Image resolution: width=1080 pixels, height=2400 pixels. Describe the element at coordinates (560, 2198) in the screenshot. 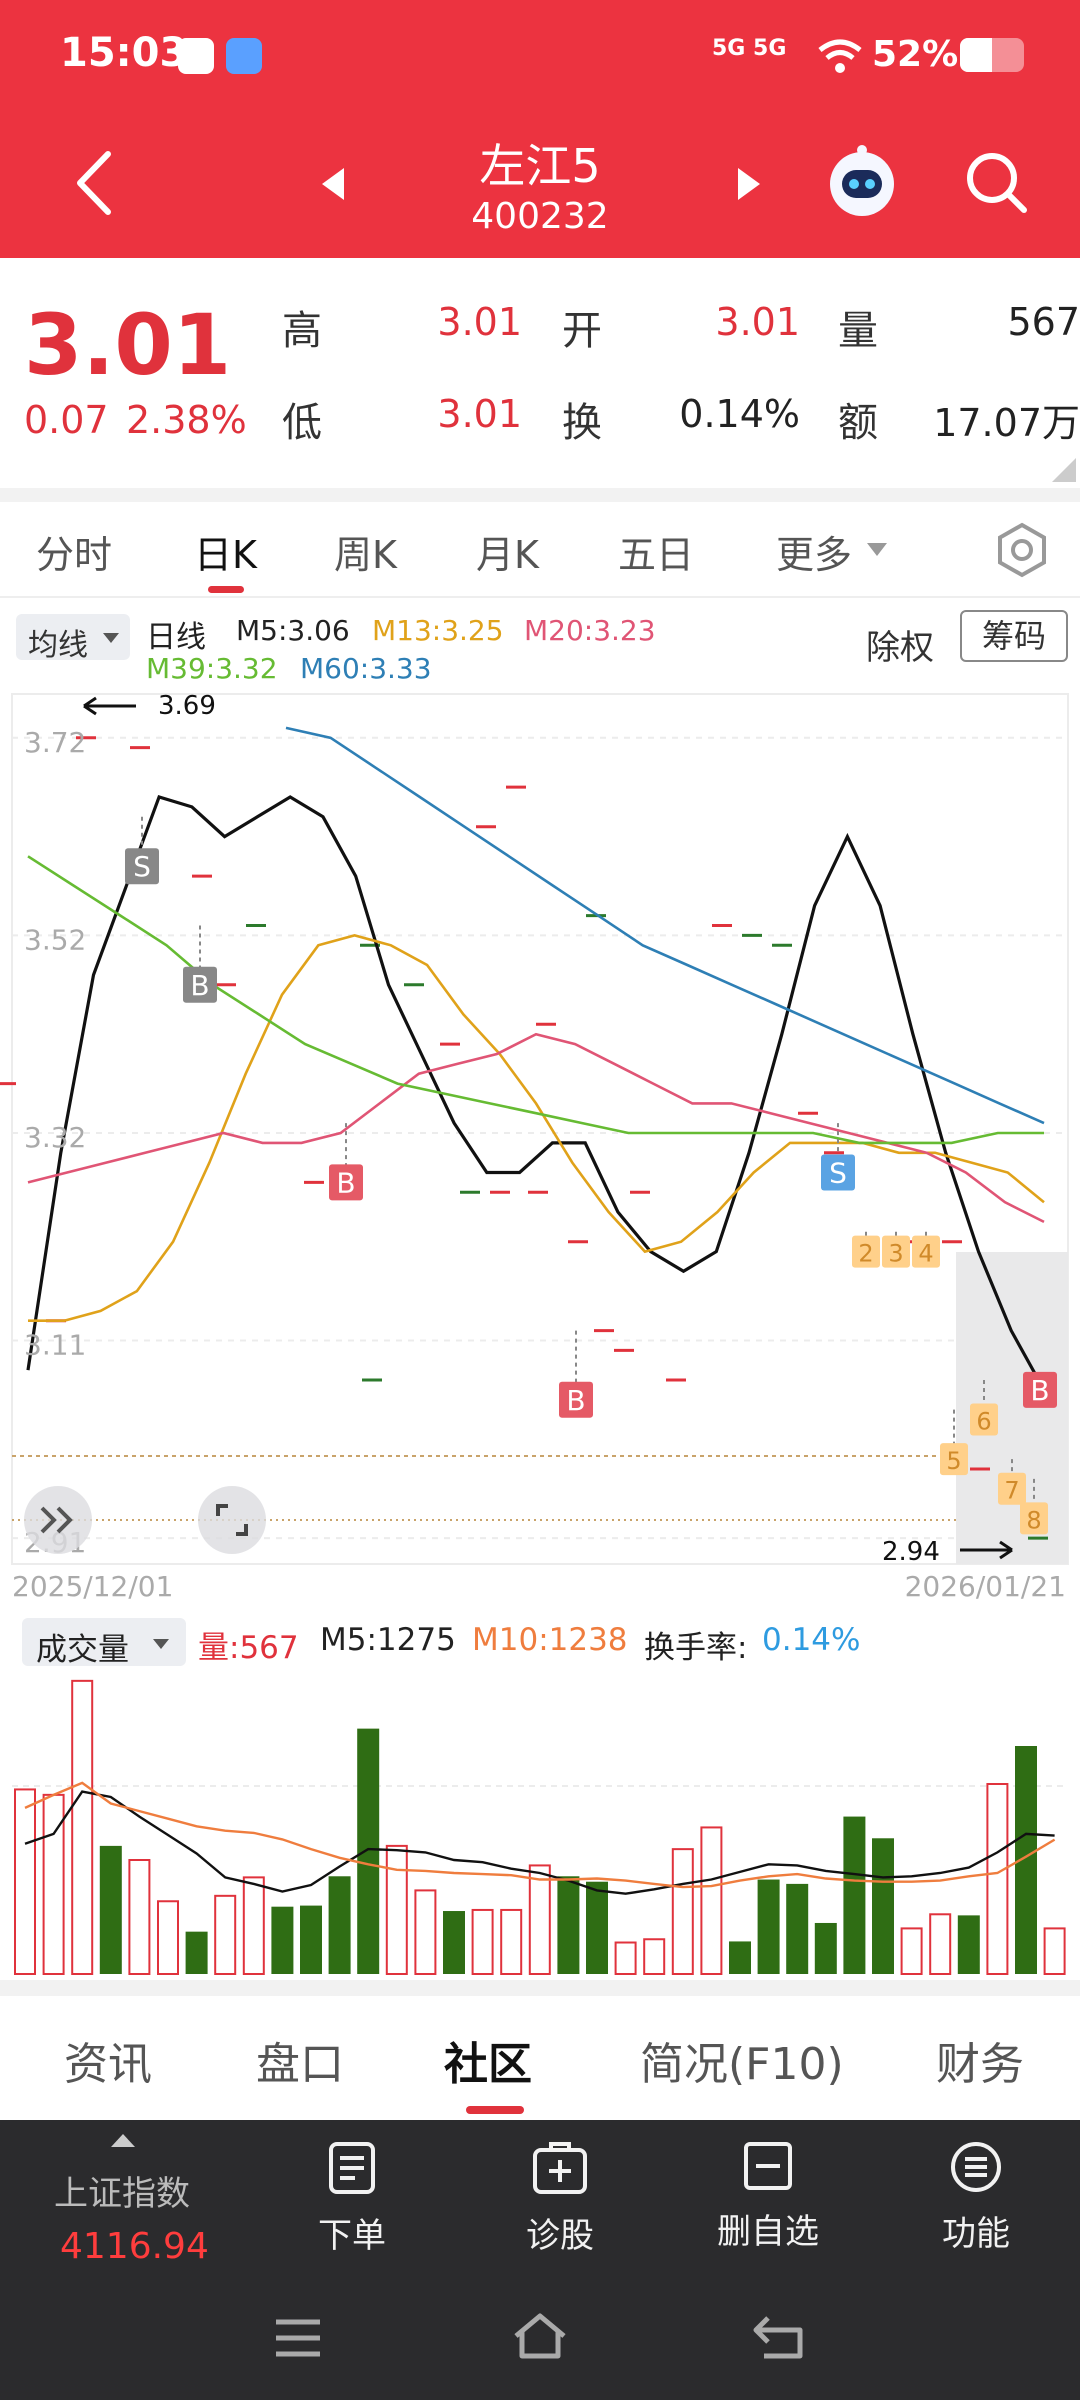

I see `diagnose-button: 诊股` at that location.